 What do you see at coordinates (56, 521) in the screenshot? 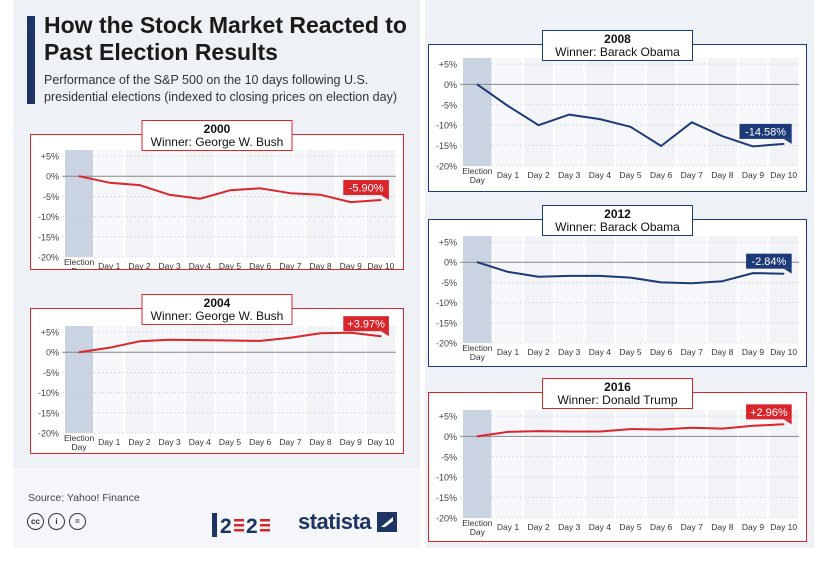
I see `attribution-icon: i` at bounding box center [56, 521].